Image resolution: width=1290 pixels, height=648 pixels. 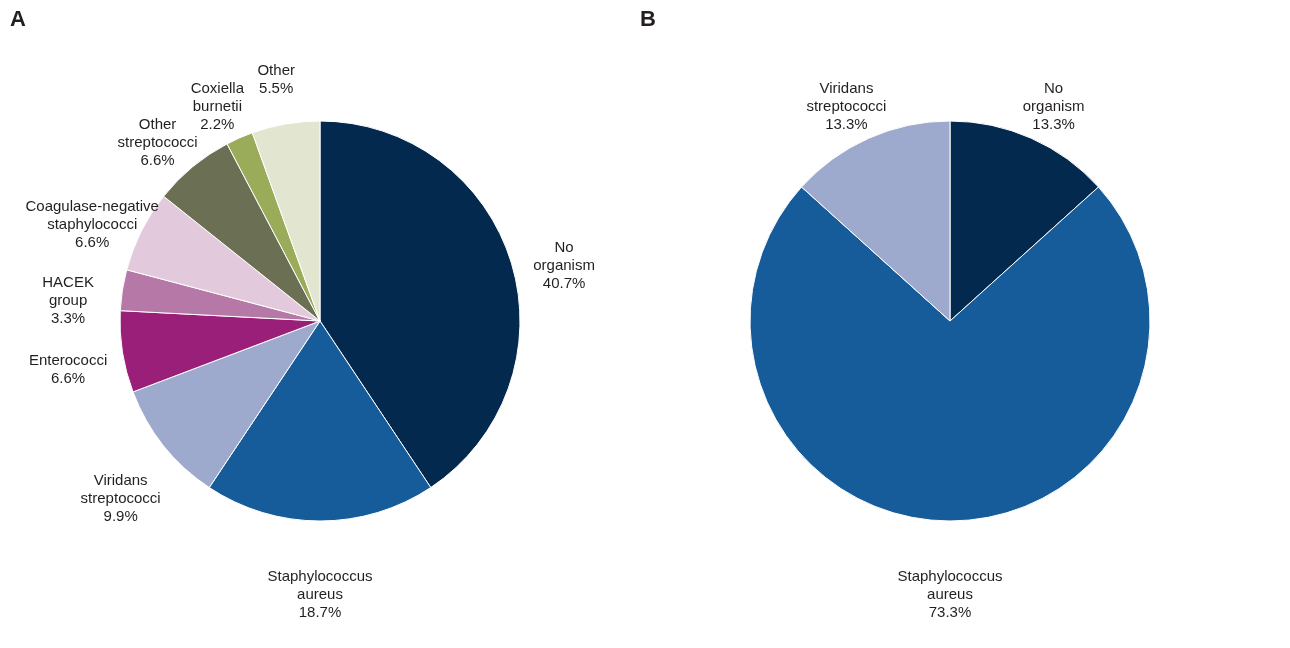 What do you see at coordinates (564, 283) in the screenshot?
I see `data-label: 40.7%` at bounding box center [564, 283].